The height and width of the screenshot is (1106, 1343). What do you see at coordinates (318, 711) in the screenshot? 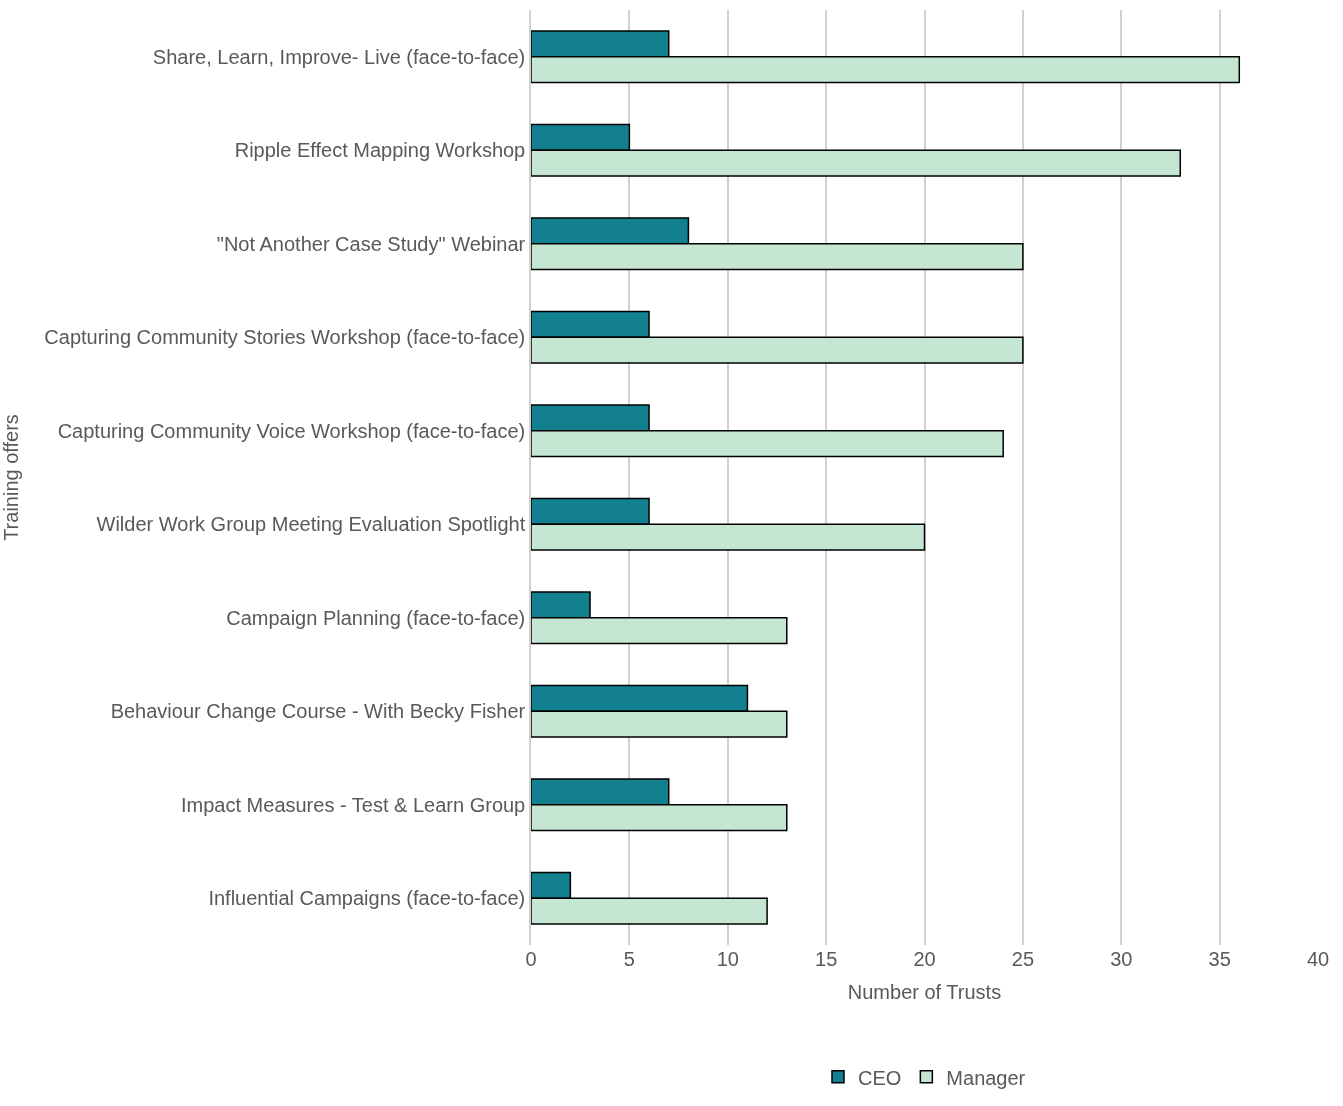
I see `y-tick-label: Behaviour Change Course - With Becky Fisher` at bounding box center [318, 711].